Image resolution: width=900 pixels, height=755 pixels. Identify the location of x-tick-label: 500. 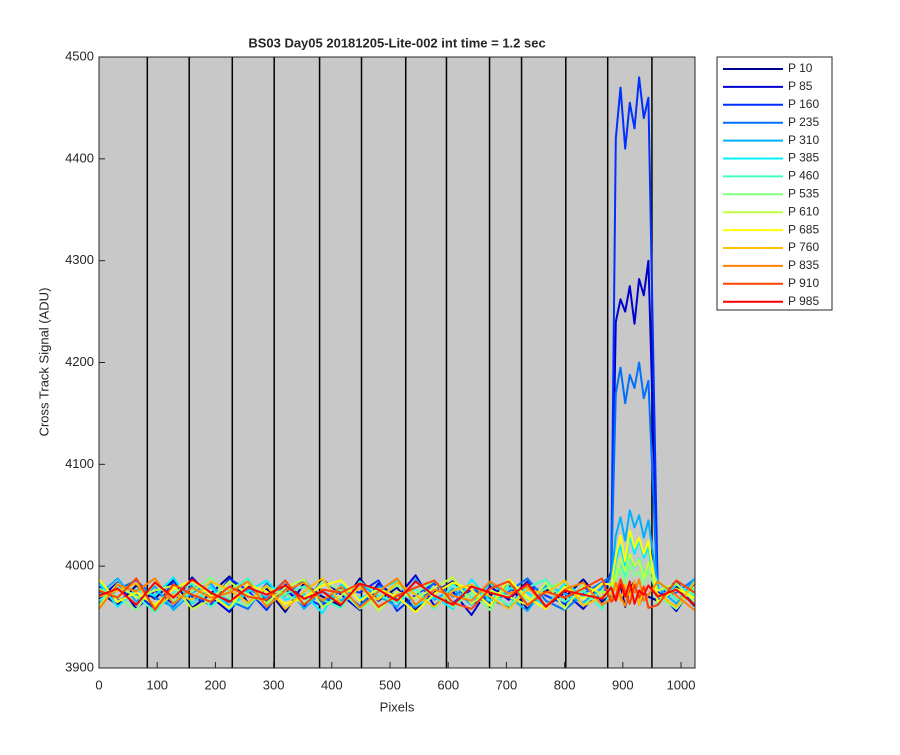
(390, 684).